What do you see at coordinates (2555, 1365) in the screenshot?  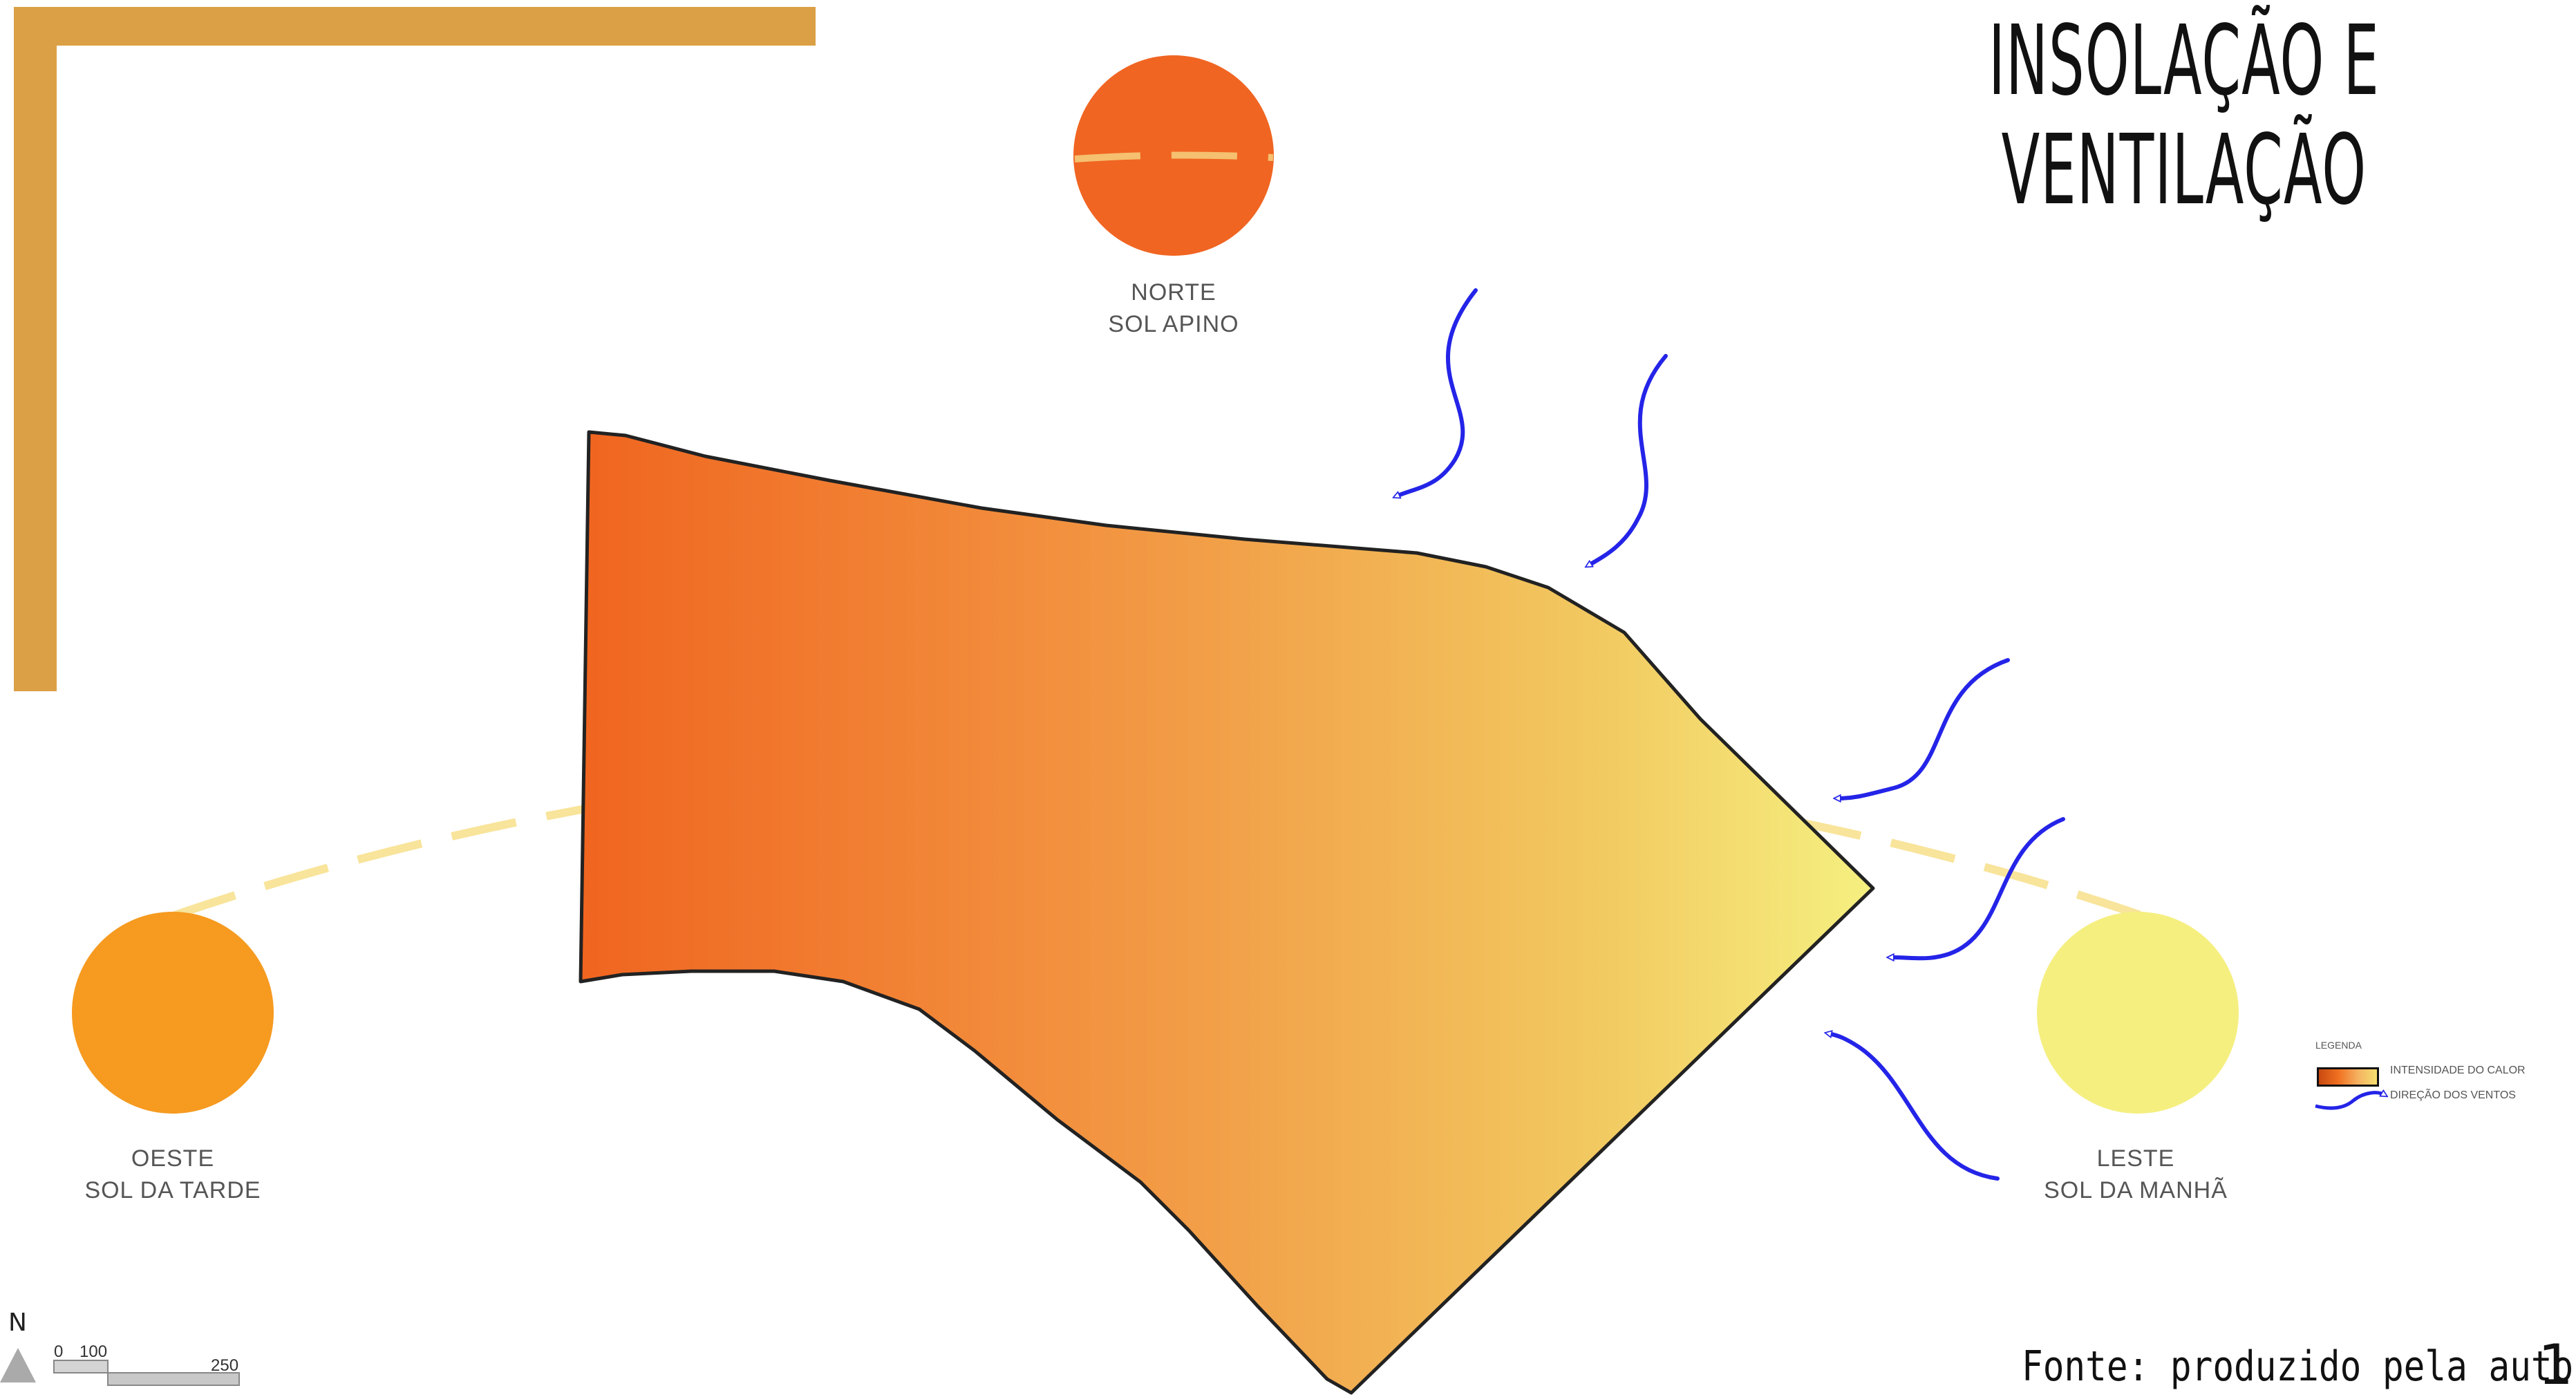 I see `page-number: 1` at bounding box center [2555, 1365].